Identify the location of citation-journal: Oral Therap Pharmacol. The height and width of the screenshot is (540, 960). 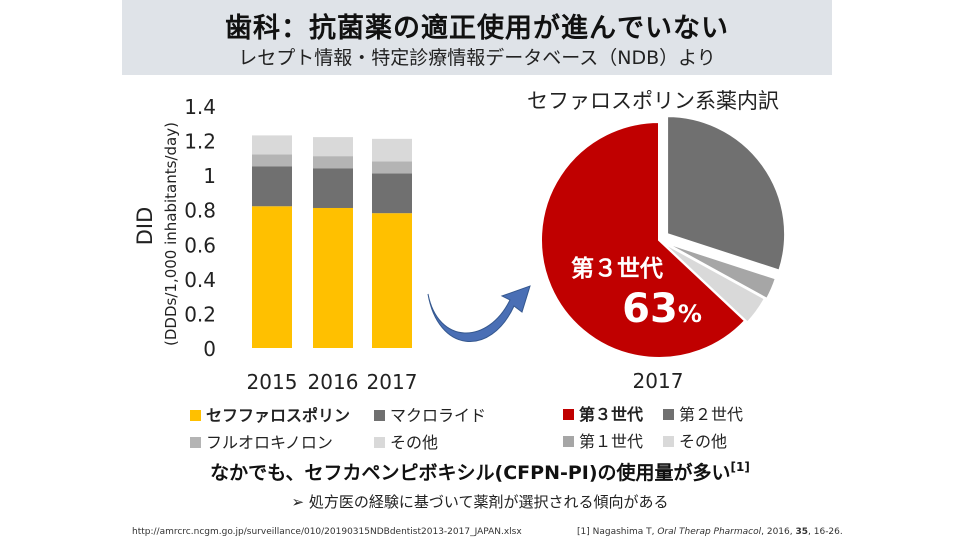
(709, 532).